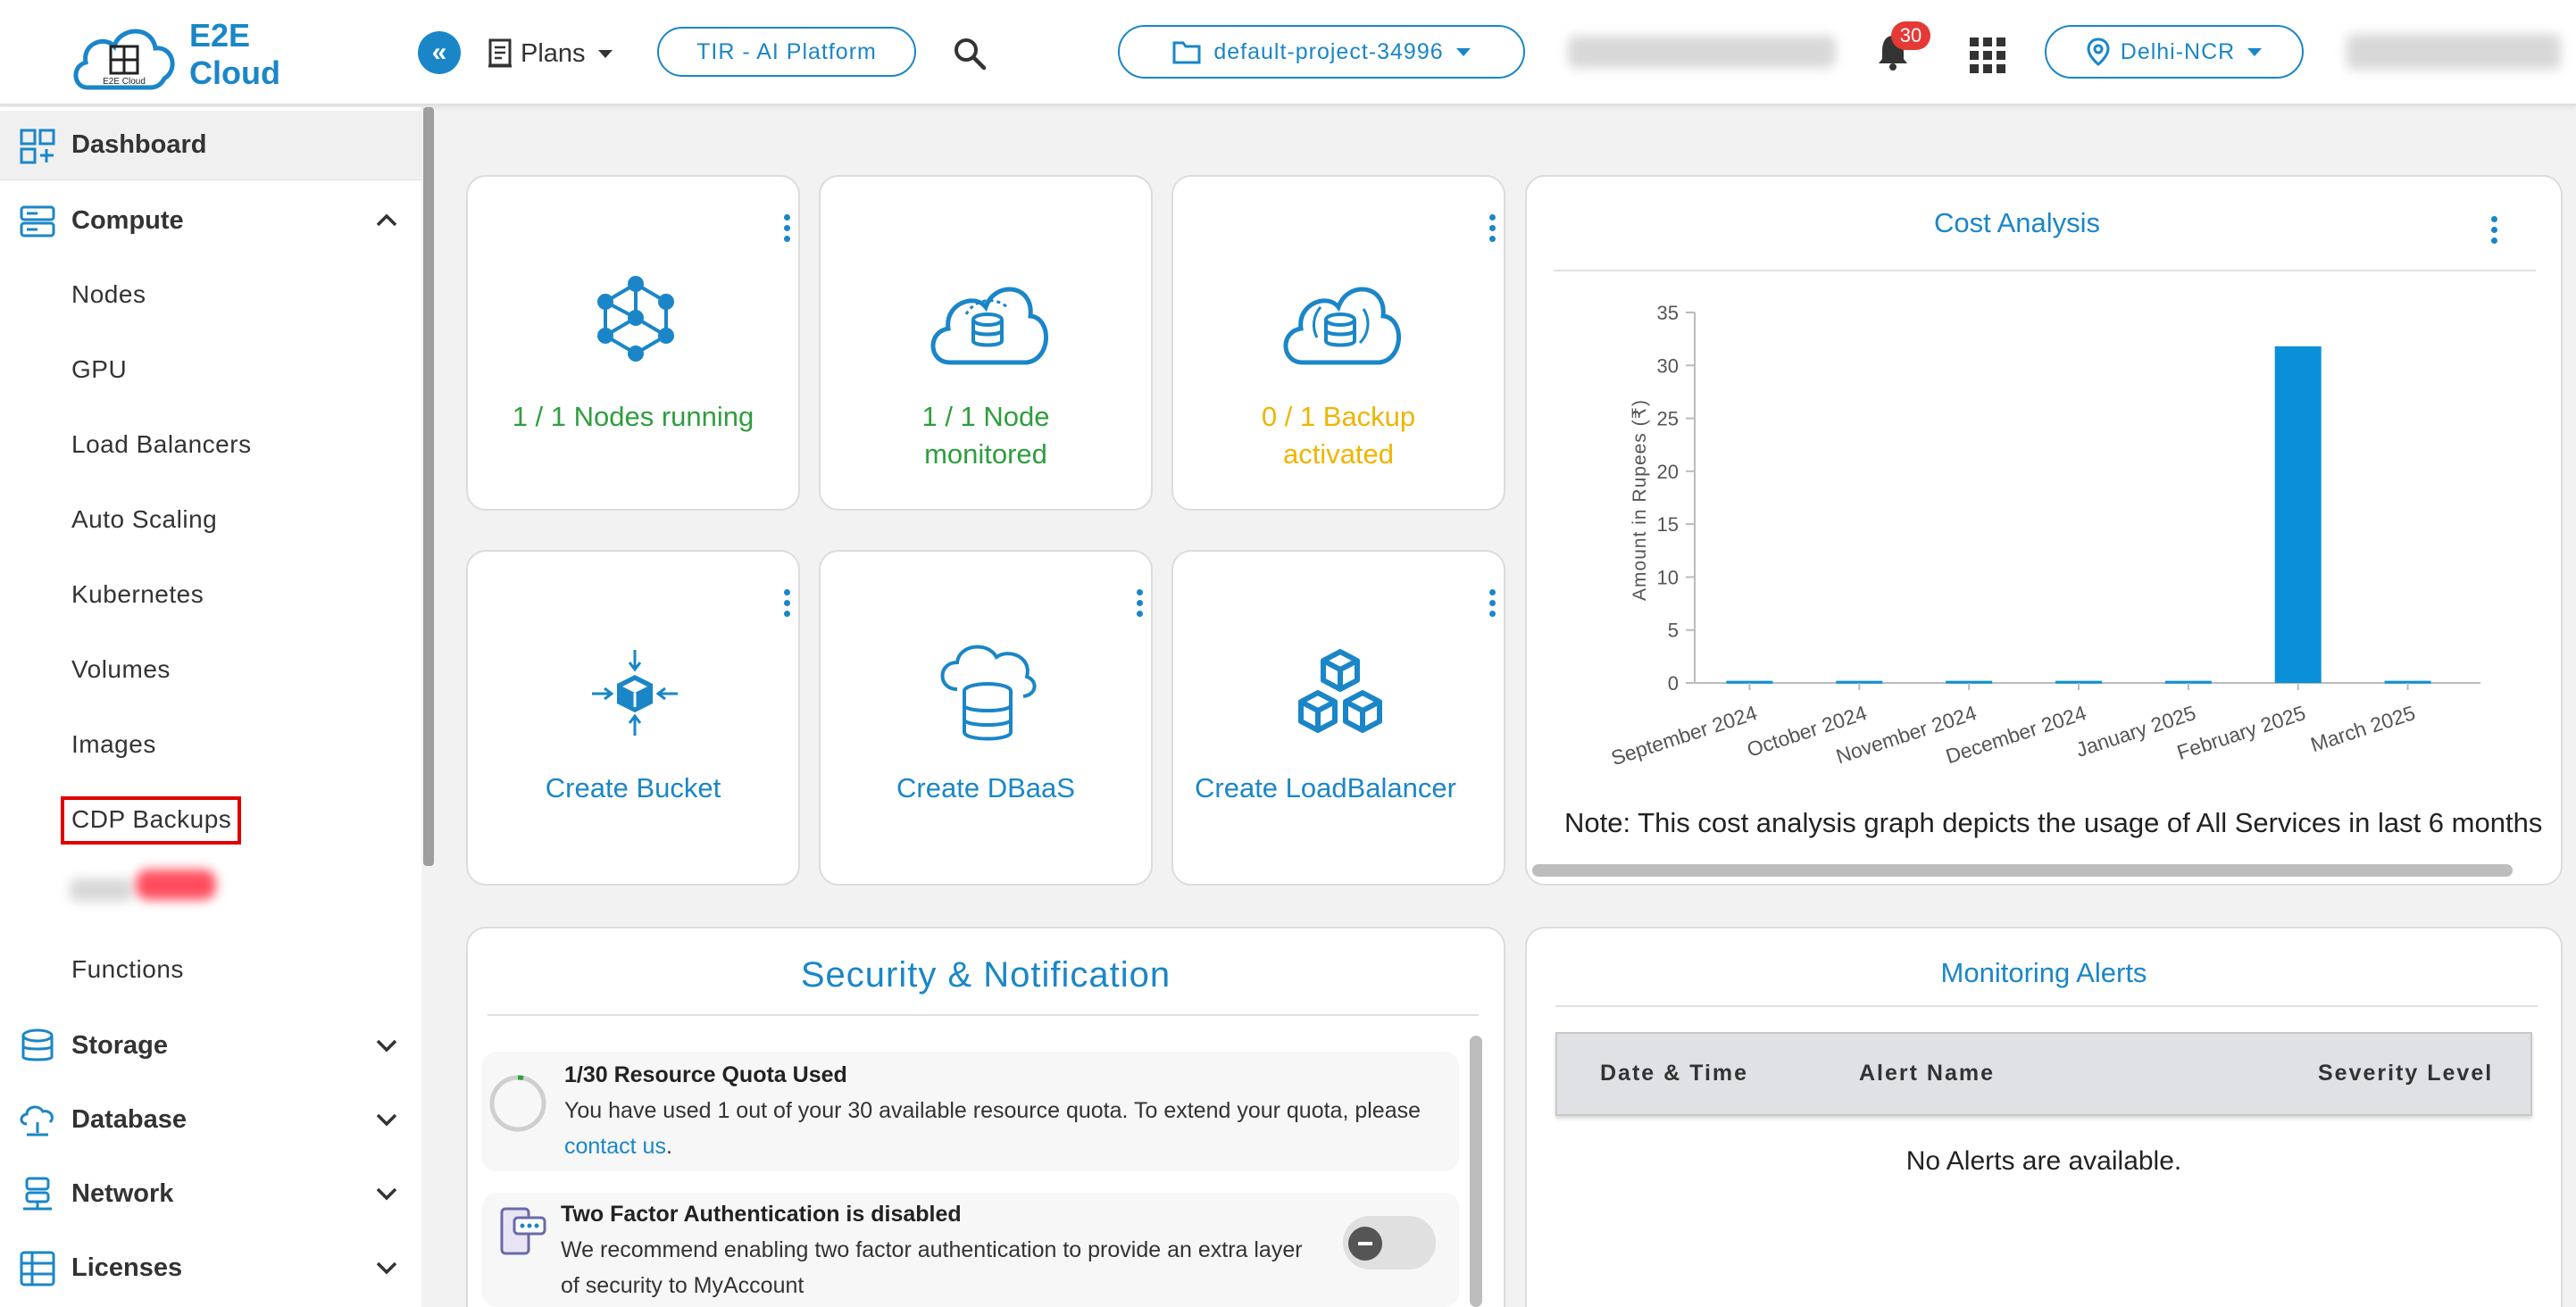  What do you see at coordinates (1668, 365) in the screenshot?
I see `y-tick-label: 30` at bounding box center [1668, 365].